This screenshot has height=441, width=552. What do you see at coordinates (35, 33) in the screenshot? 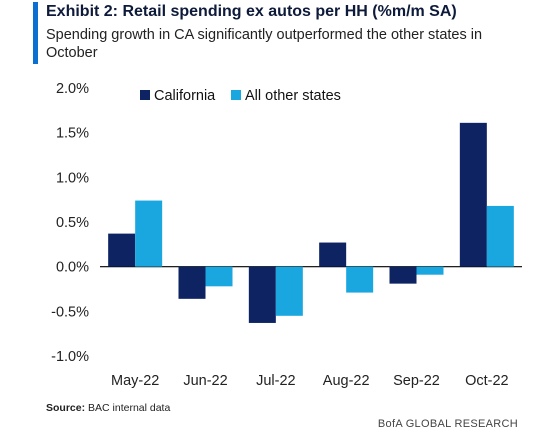
I see `title-accent-bar` at bounding box center [35, 33].